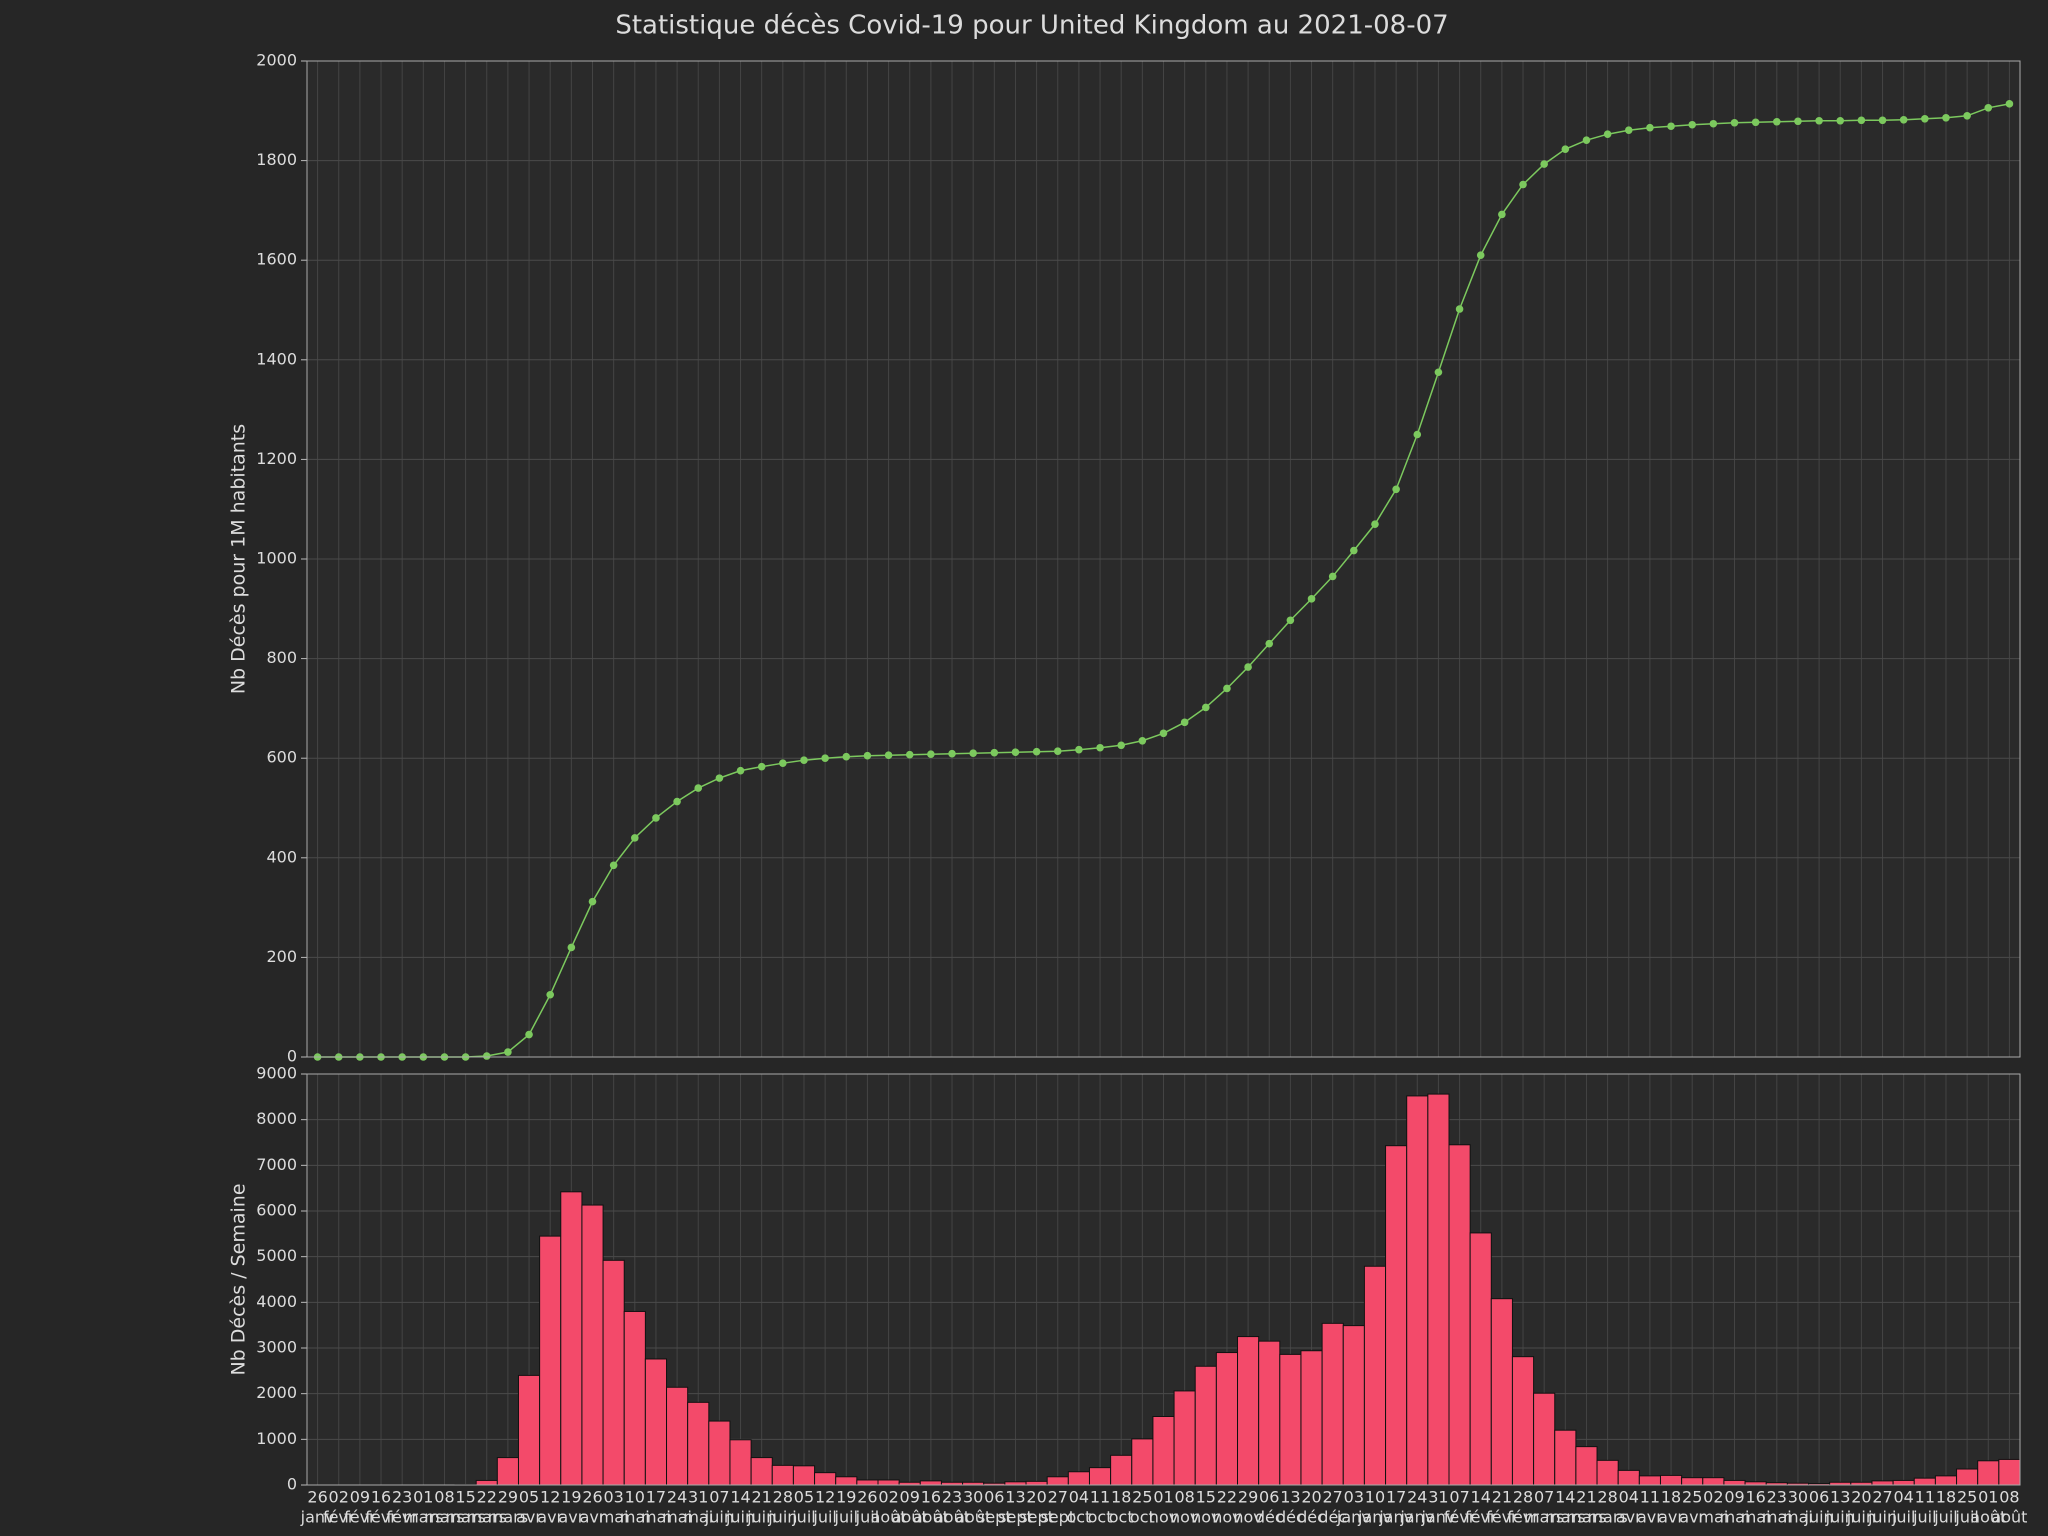 Image resolution: width=2048 pixels, height=1536 pixels. What do you see at coordinates (677, 1497) in the screenshot?
I see `x-tick-day: 24` at bounding box center [677, 1497].